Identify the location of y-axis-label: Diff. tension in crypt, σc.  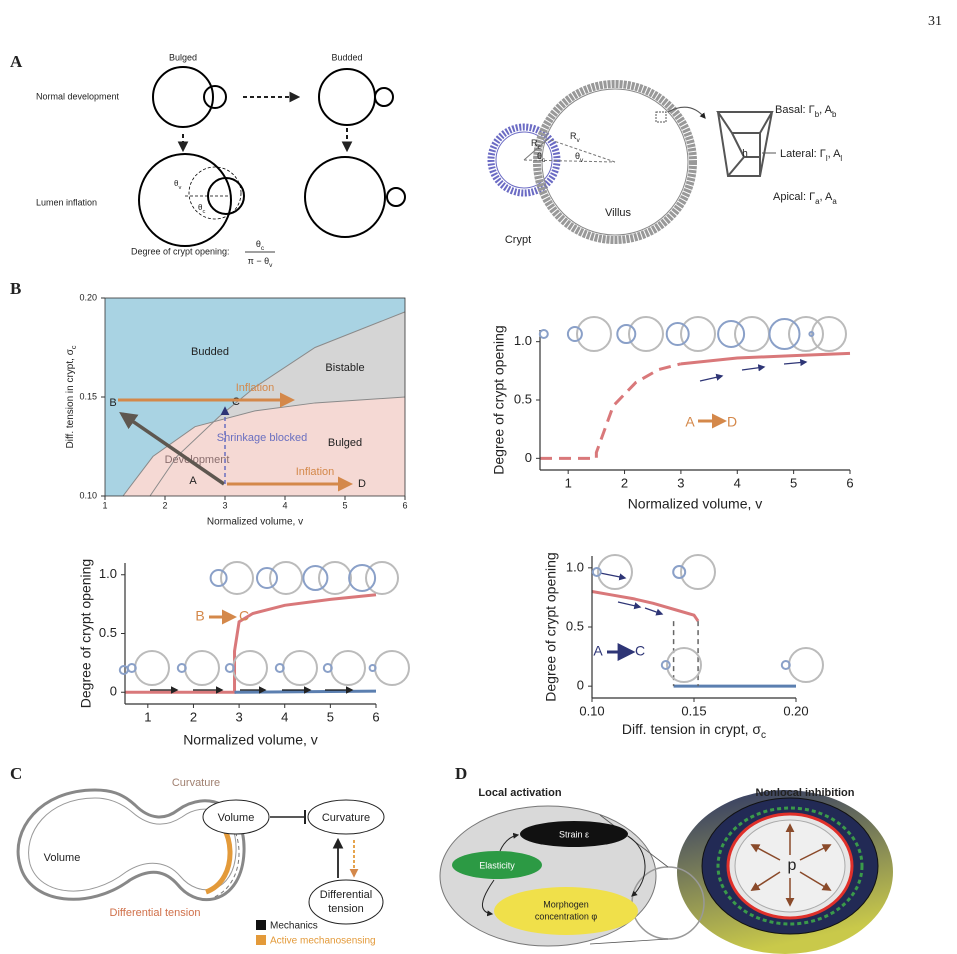
(72, 396).